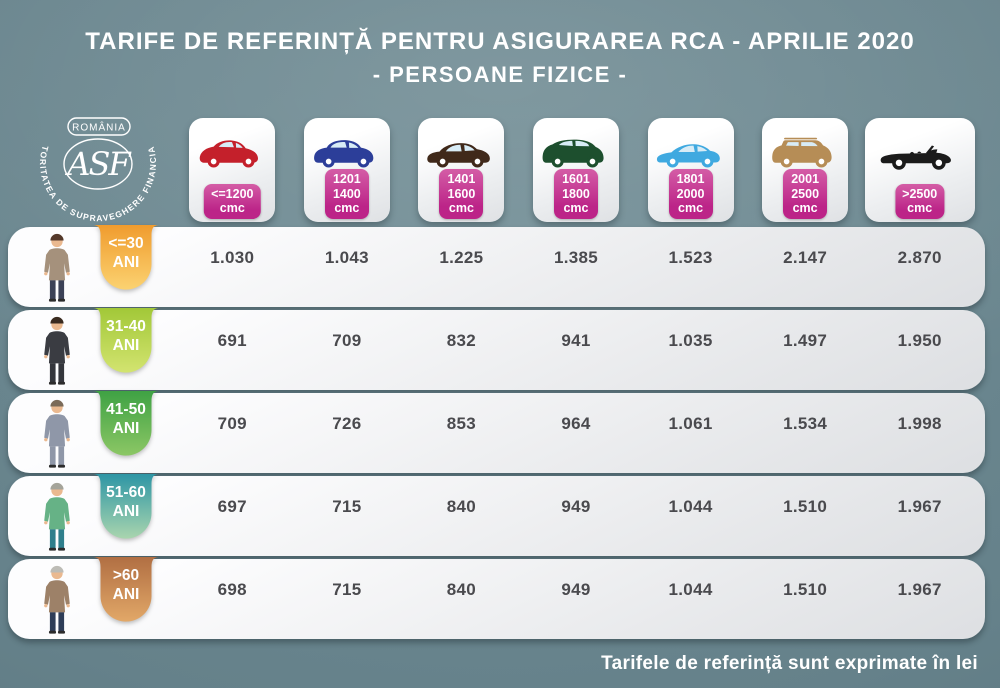 The width and height of the screenshot is (1000, 688). I want to click on tariff-values: 709 726 853 964 1.061 1.534 1.998, so click(576, 433).